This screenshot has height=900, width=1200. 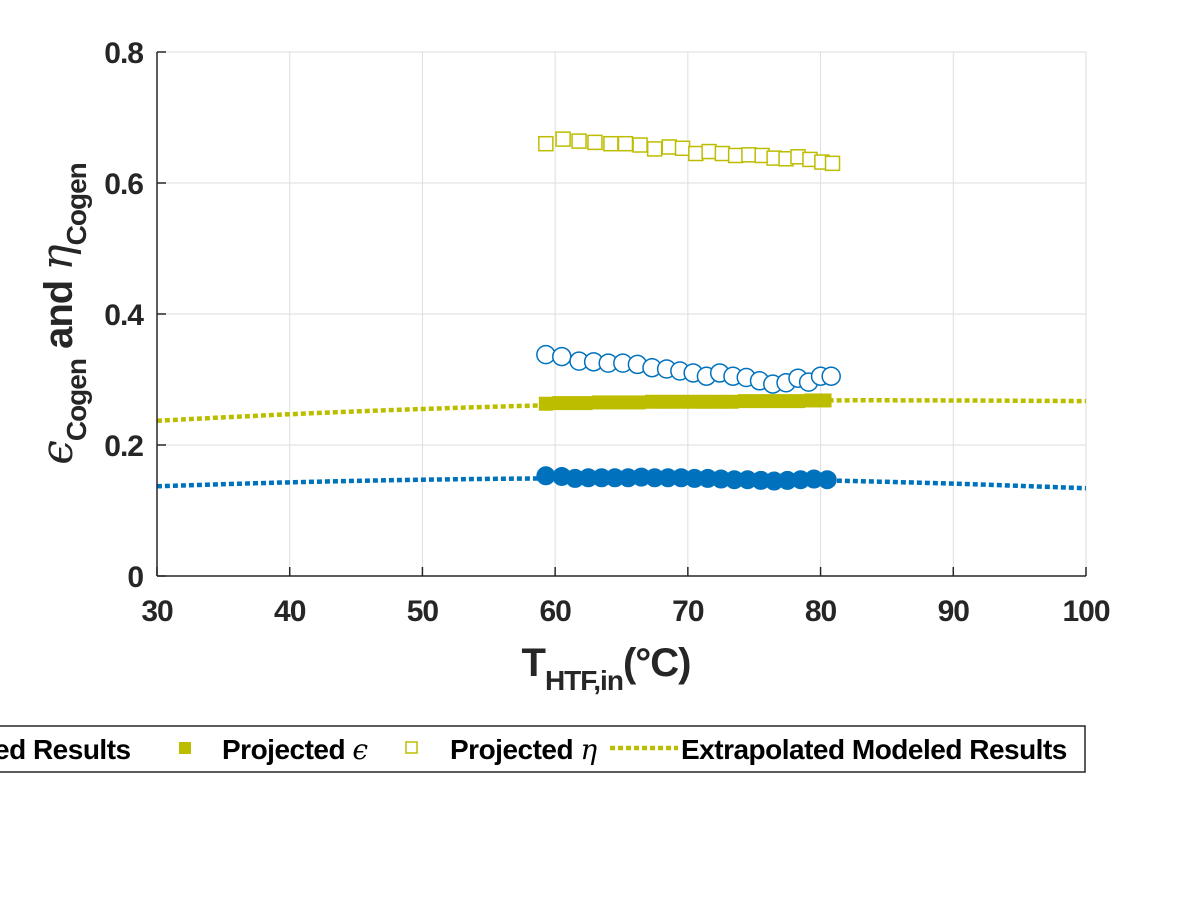 What do you see at coordinates (124, 315) in the screenshot?
I see `y-tick-label: 0.4` at bounding box center [124, 315].